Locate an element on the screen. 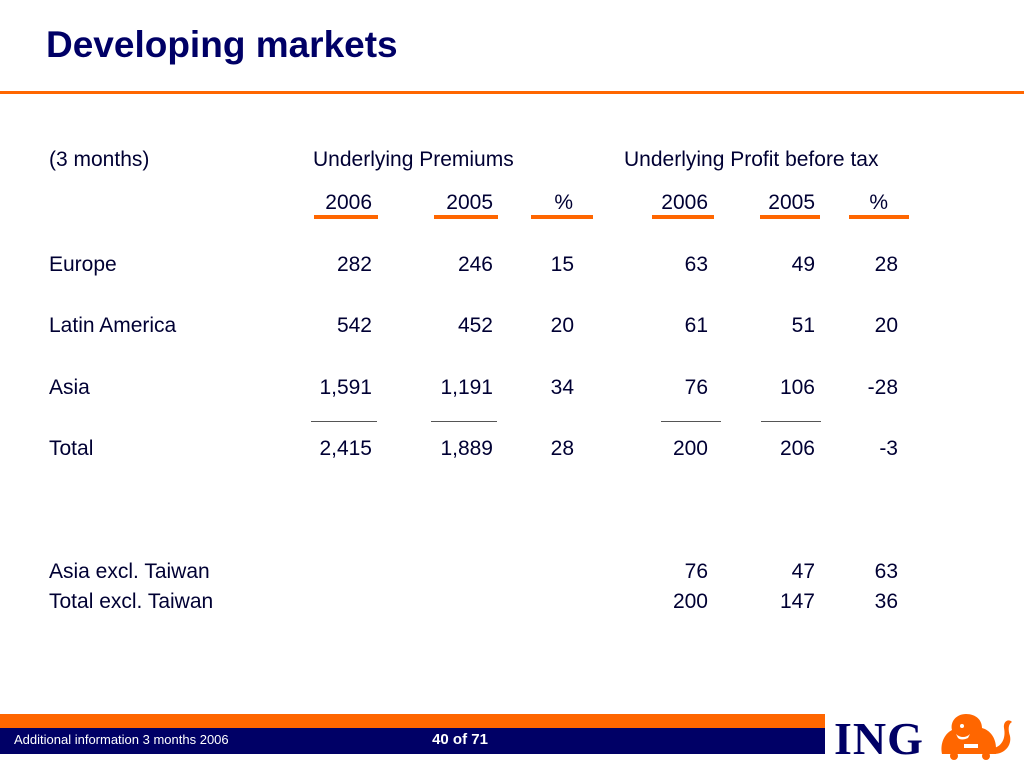  row-label: Total is located at coordinates (71, 448).